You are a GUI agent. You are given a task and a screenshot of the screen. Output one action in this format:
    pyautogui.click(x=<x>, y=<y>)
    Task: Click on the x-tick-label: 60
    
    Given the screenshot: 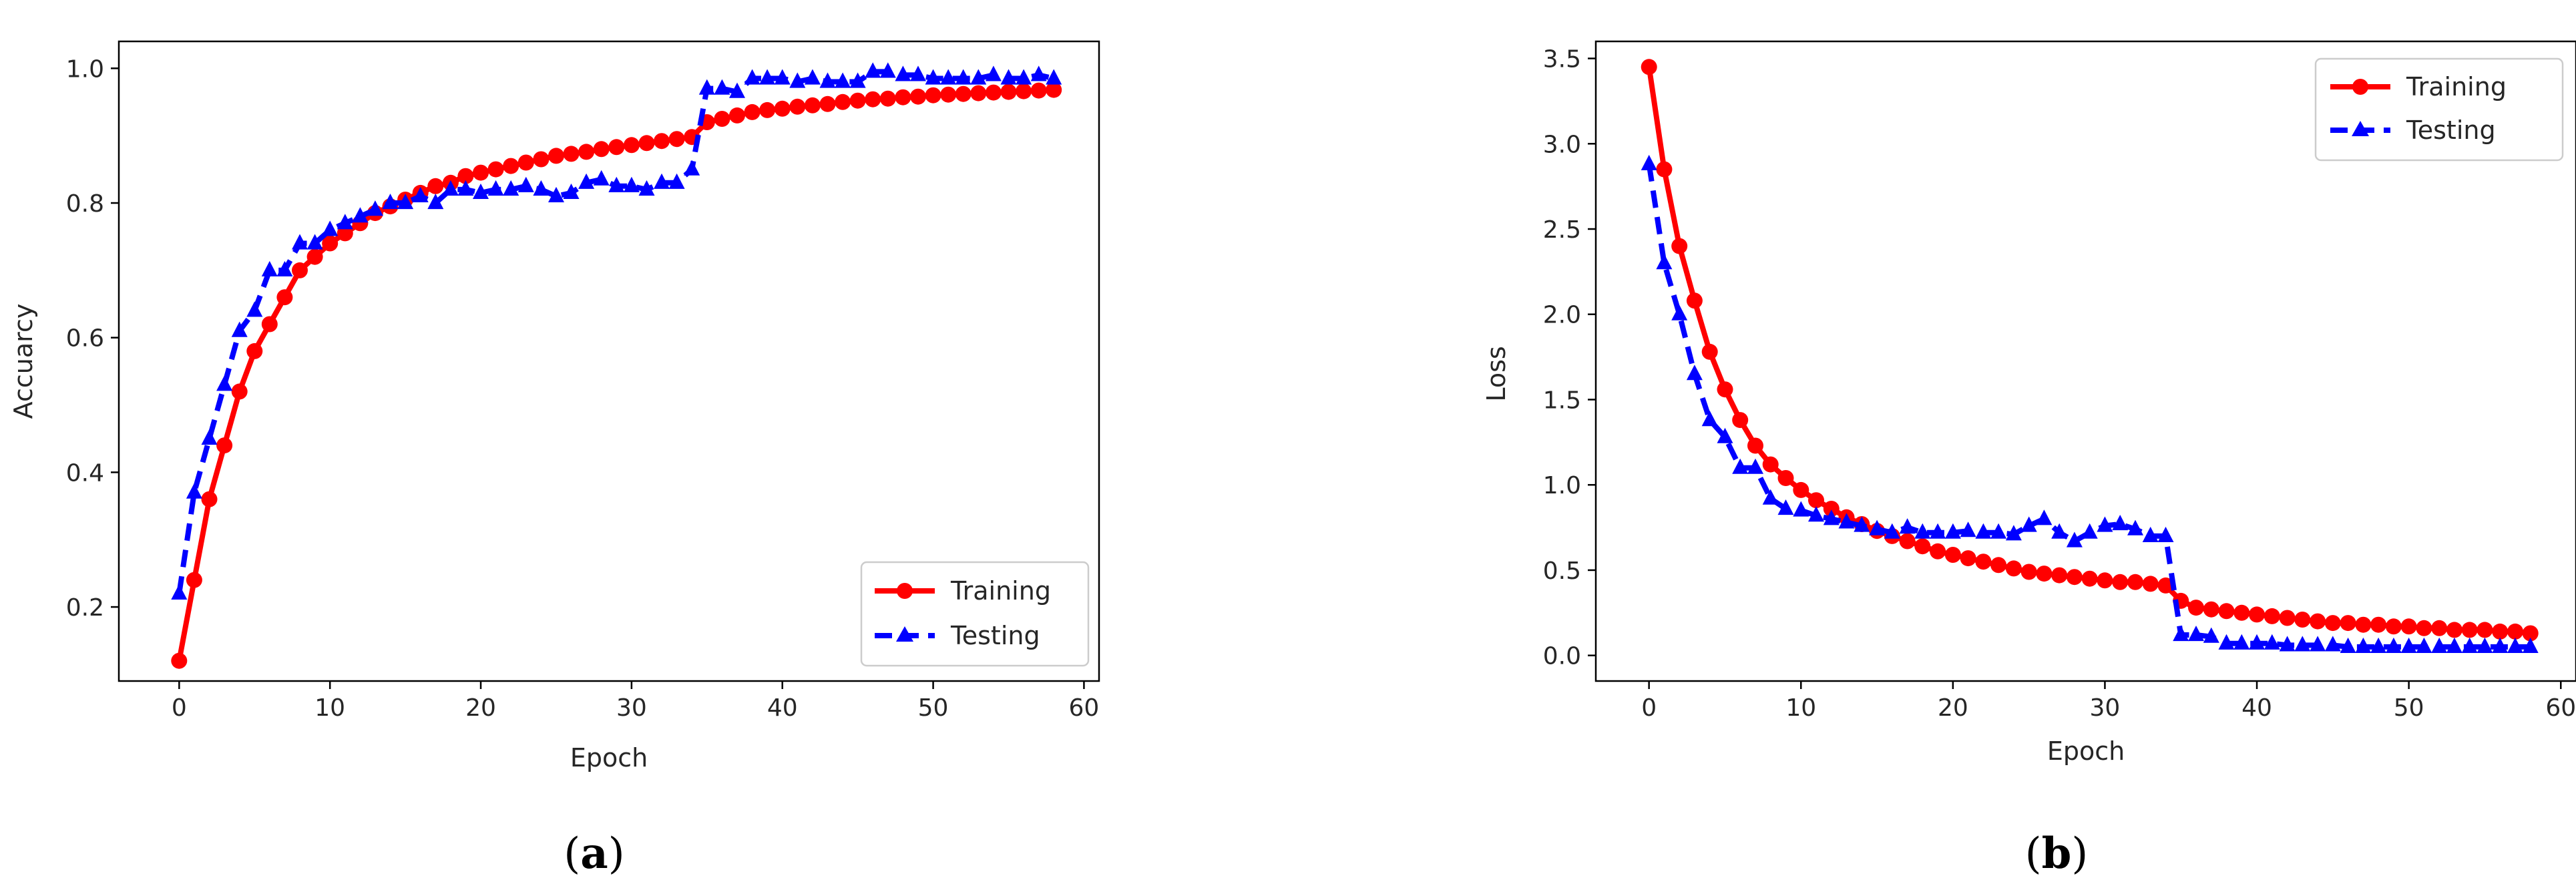 What is the action you would take?
    pyautogui.click(x=2560, y=708)
    